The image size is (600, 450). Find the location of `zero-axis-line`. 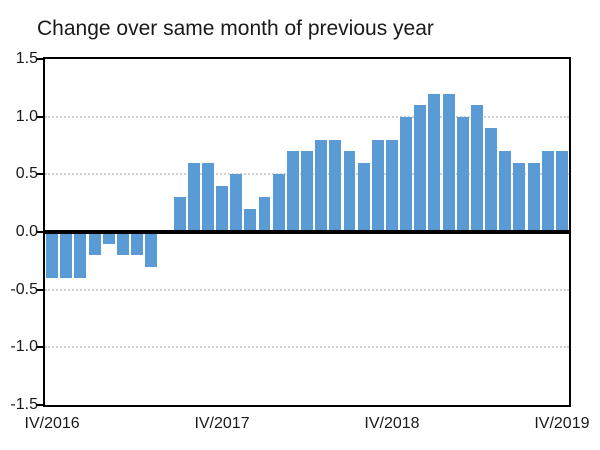

zero-axis-line is located at coordinates (307, 232).